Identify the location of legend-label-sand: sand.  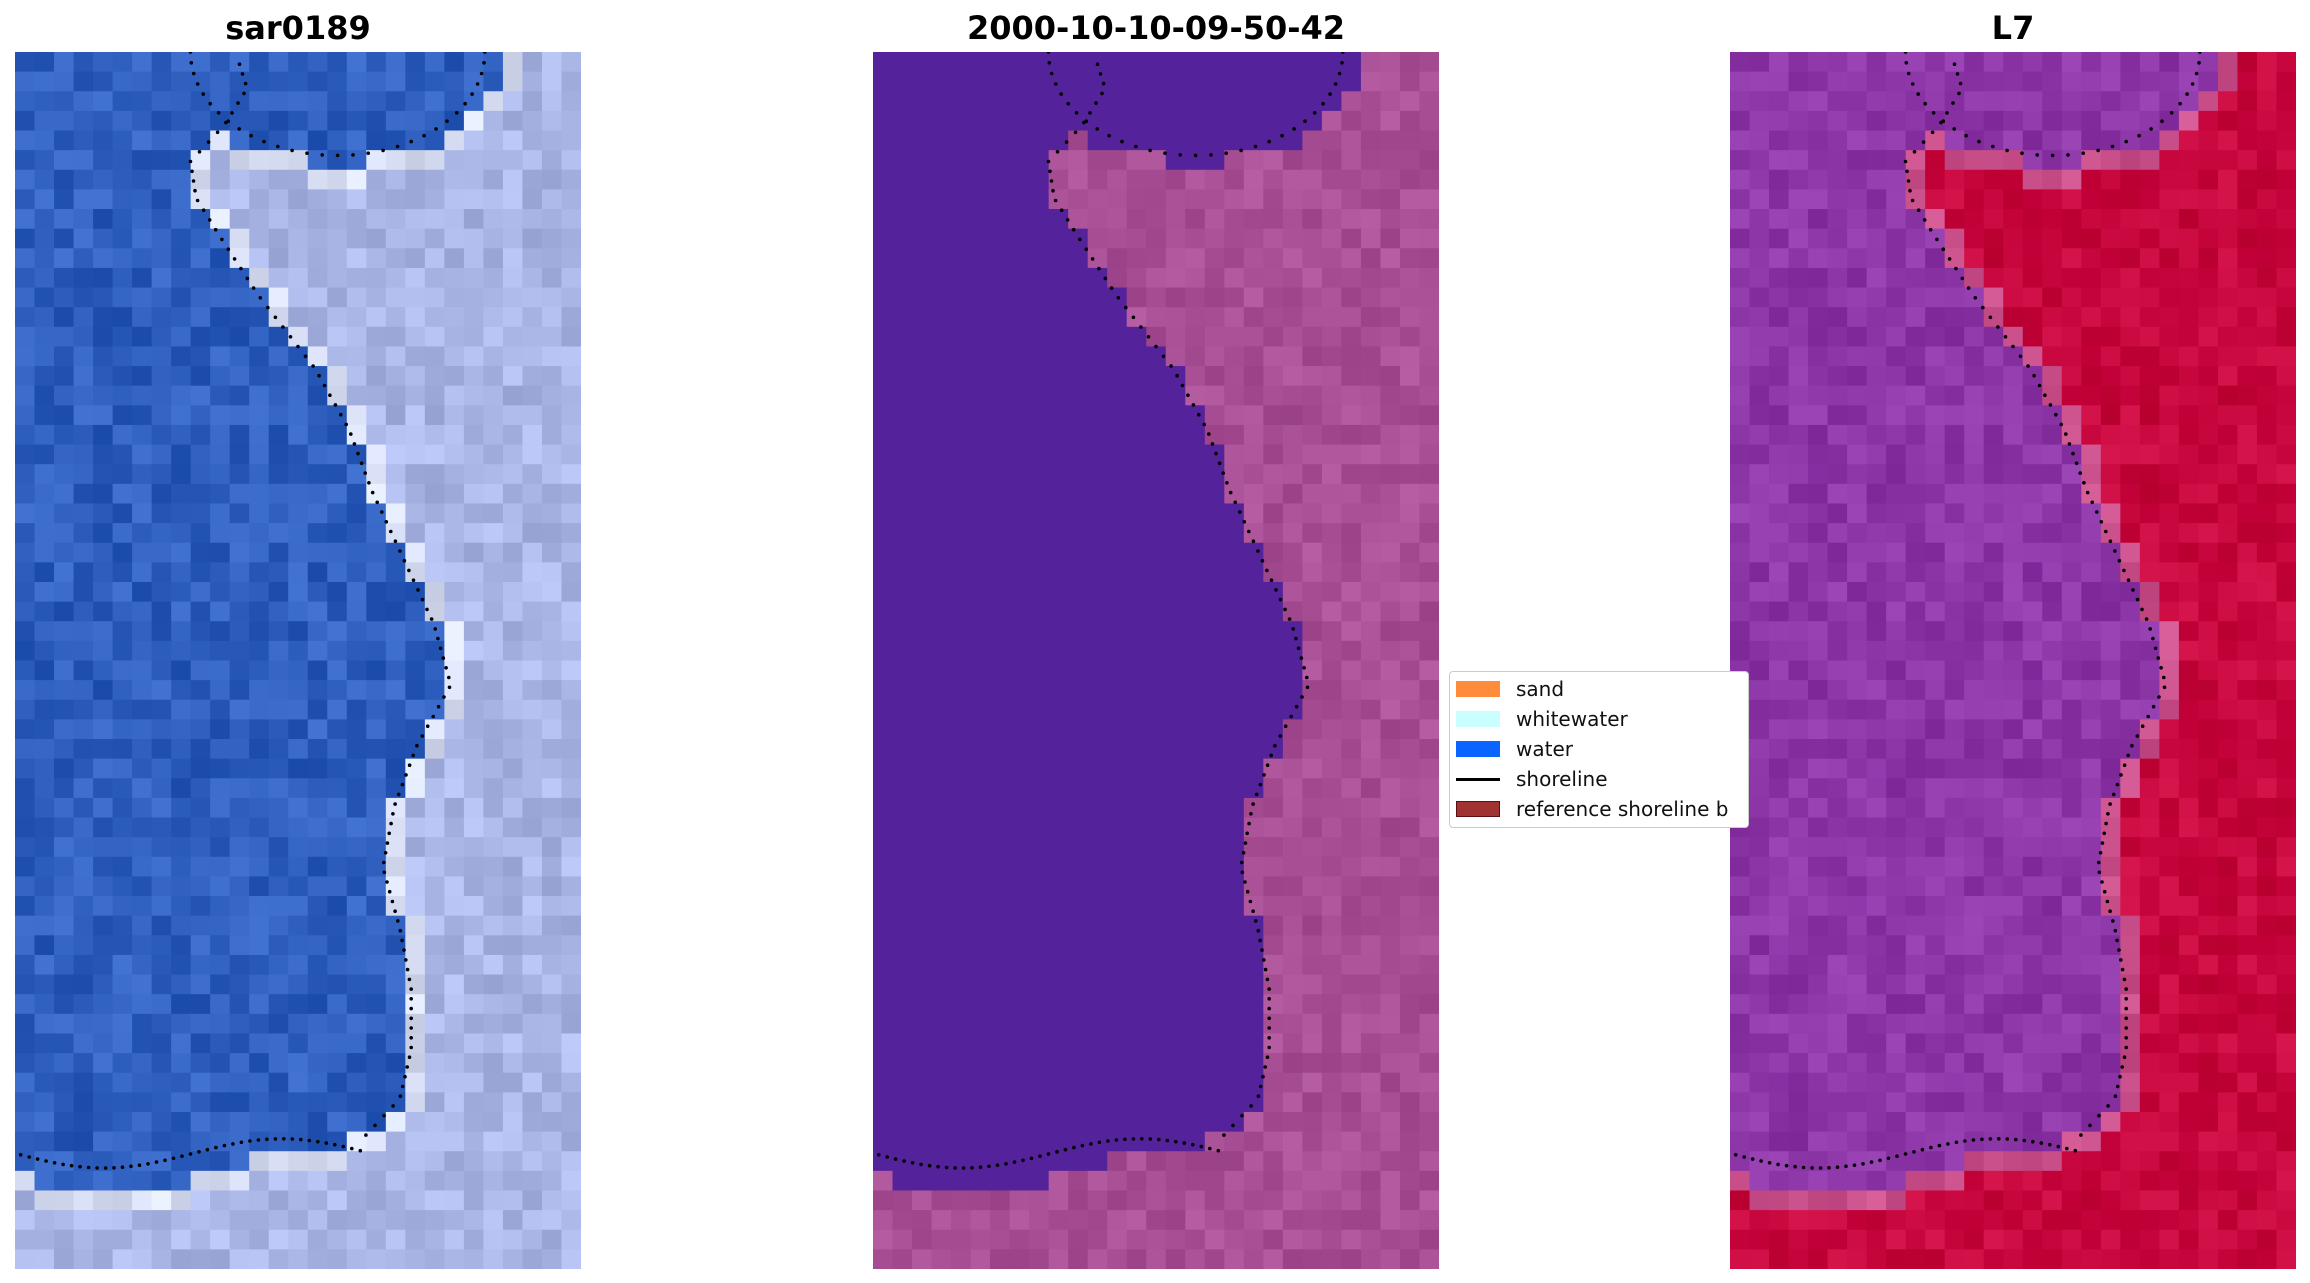
(1540, 689).